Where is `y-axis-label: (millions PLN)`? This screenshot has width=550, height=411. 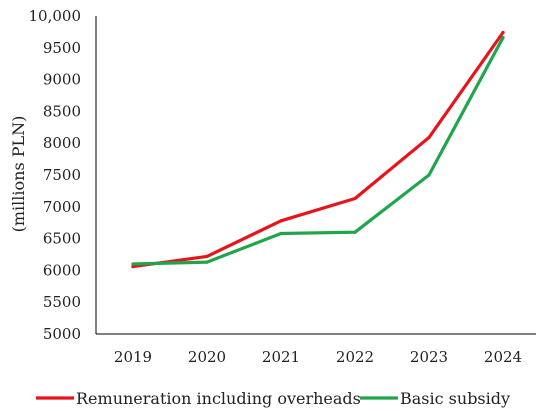 y-axis-label: (millions PLN) is located at coordinates (18, 174).